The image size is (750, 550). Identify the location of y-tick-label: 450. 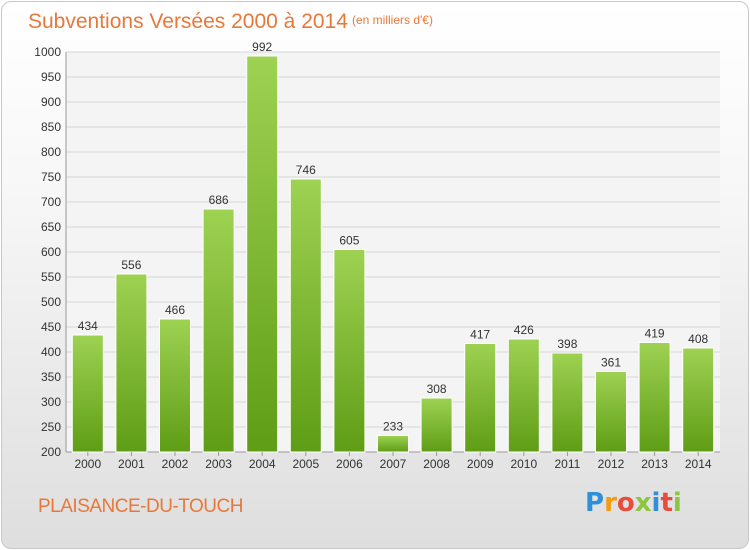
(51, 327).